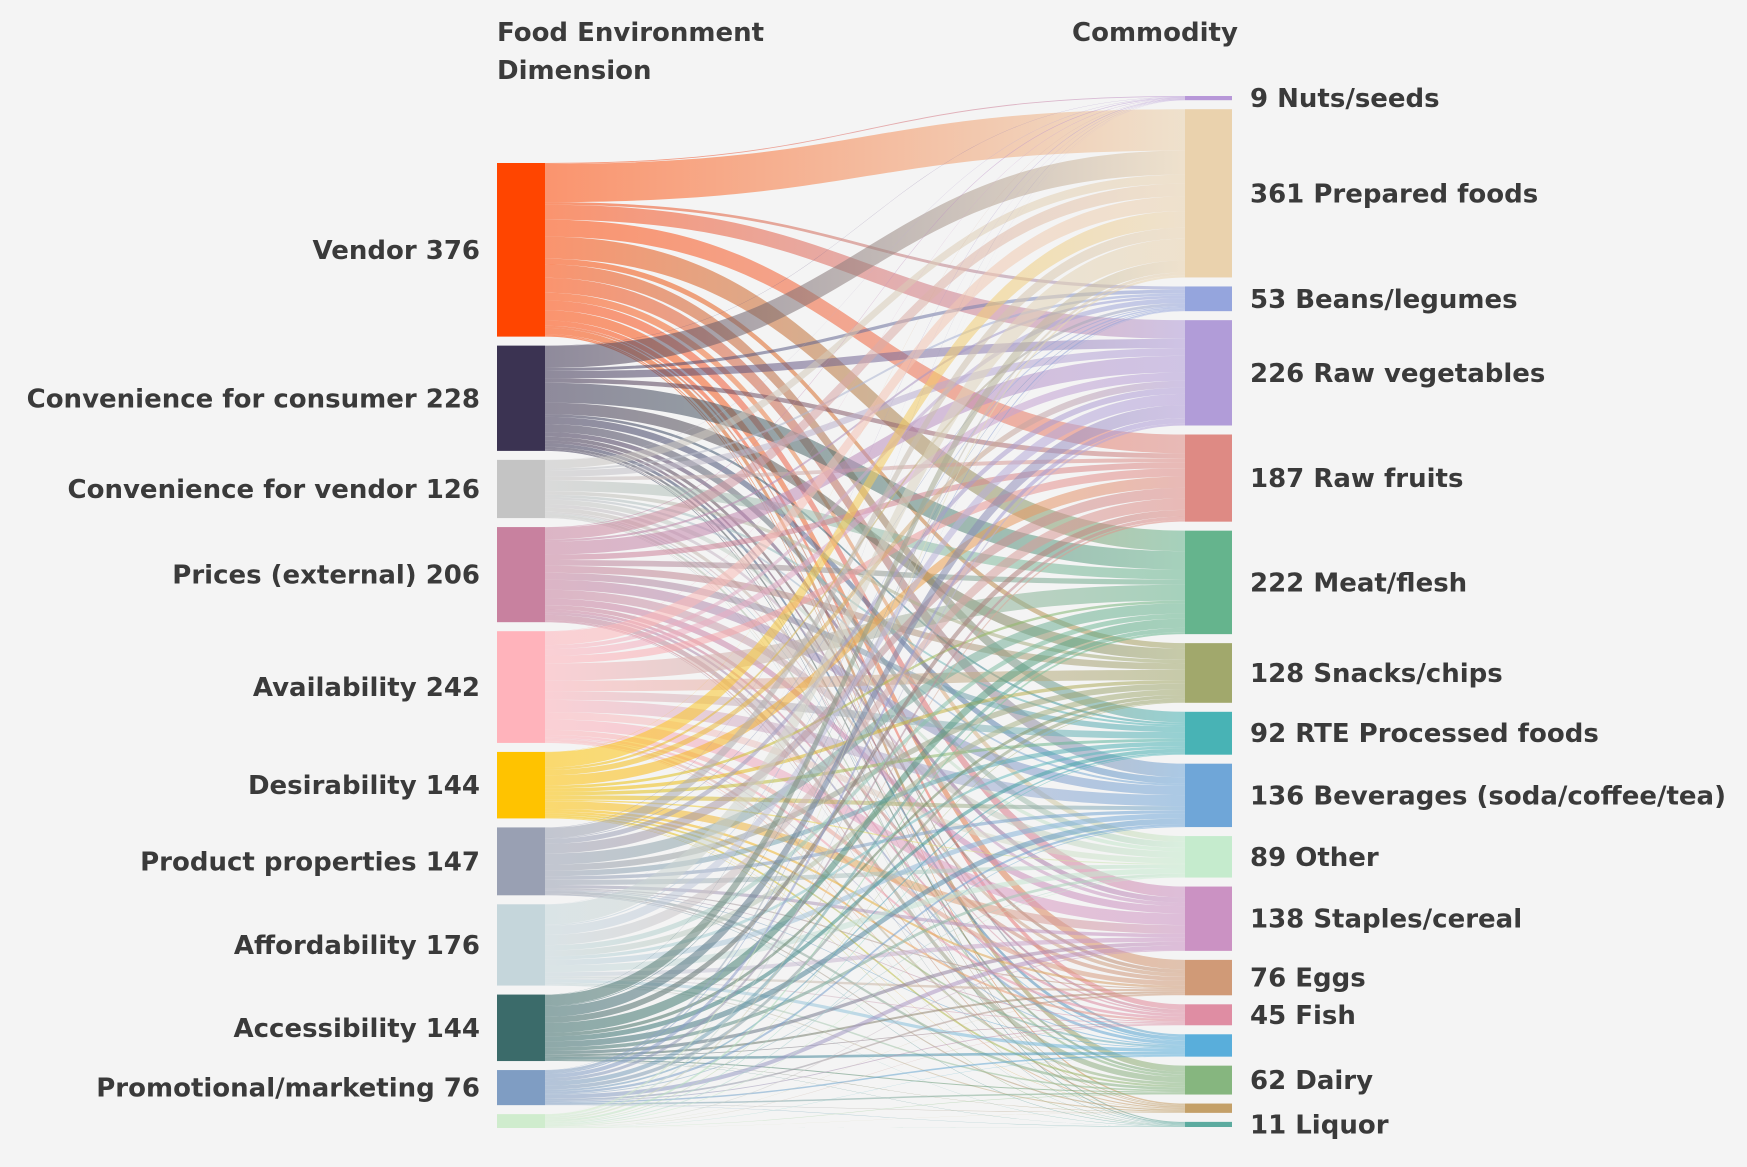  I want to click on link-affordability-to-meat-flesh, so click(865, 782).